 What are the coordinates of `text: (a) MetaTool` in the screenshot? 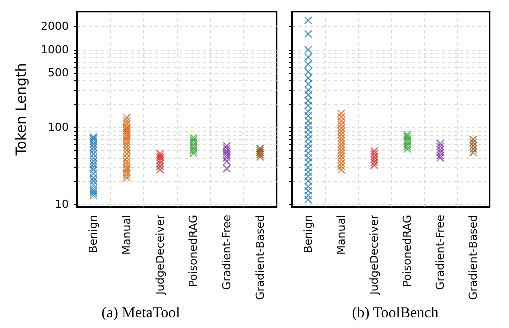 It's located at (141, 314).